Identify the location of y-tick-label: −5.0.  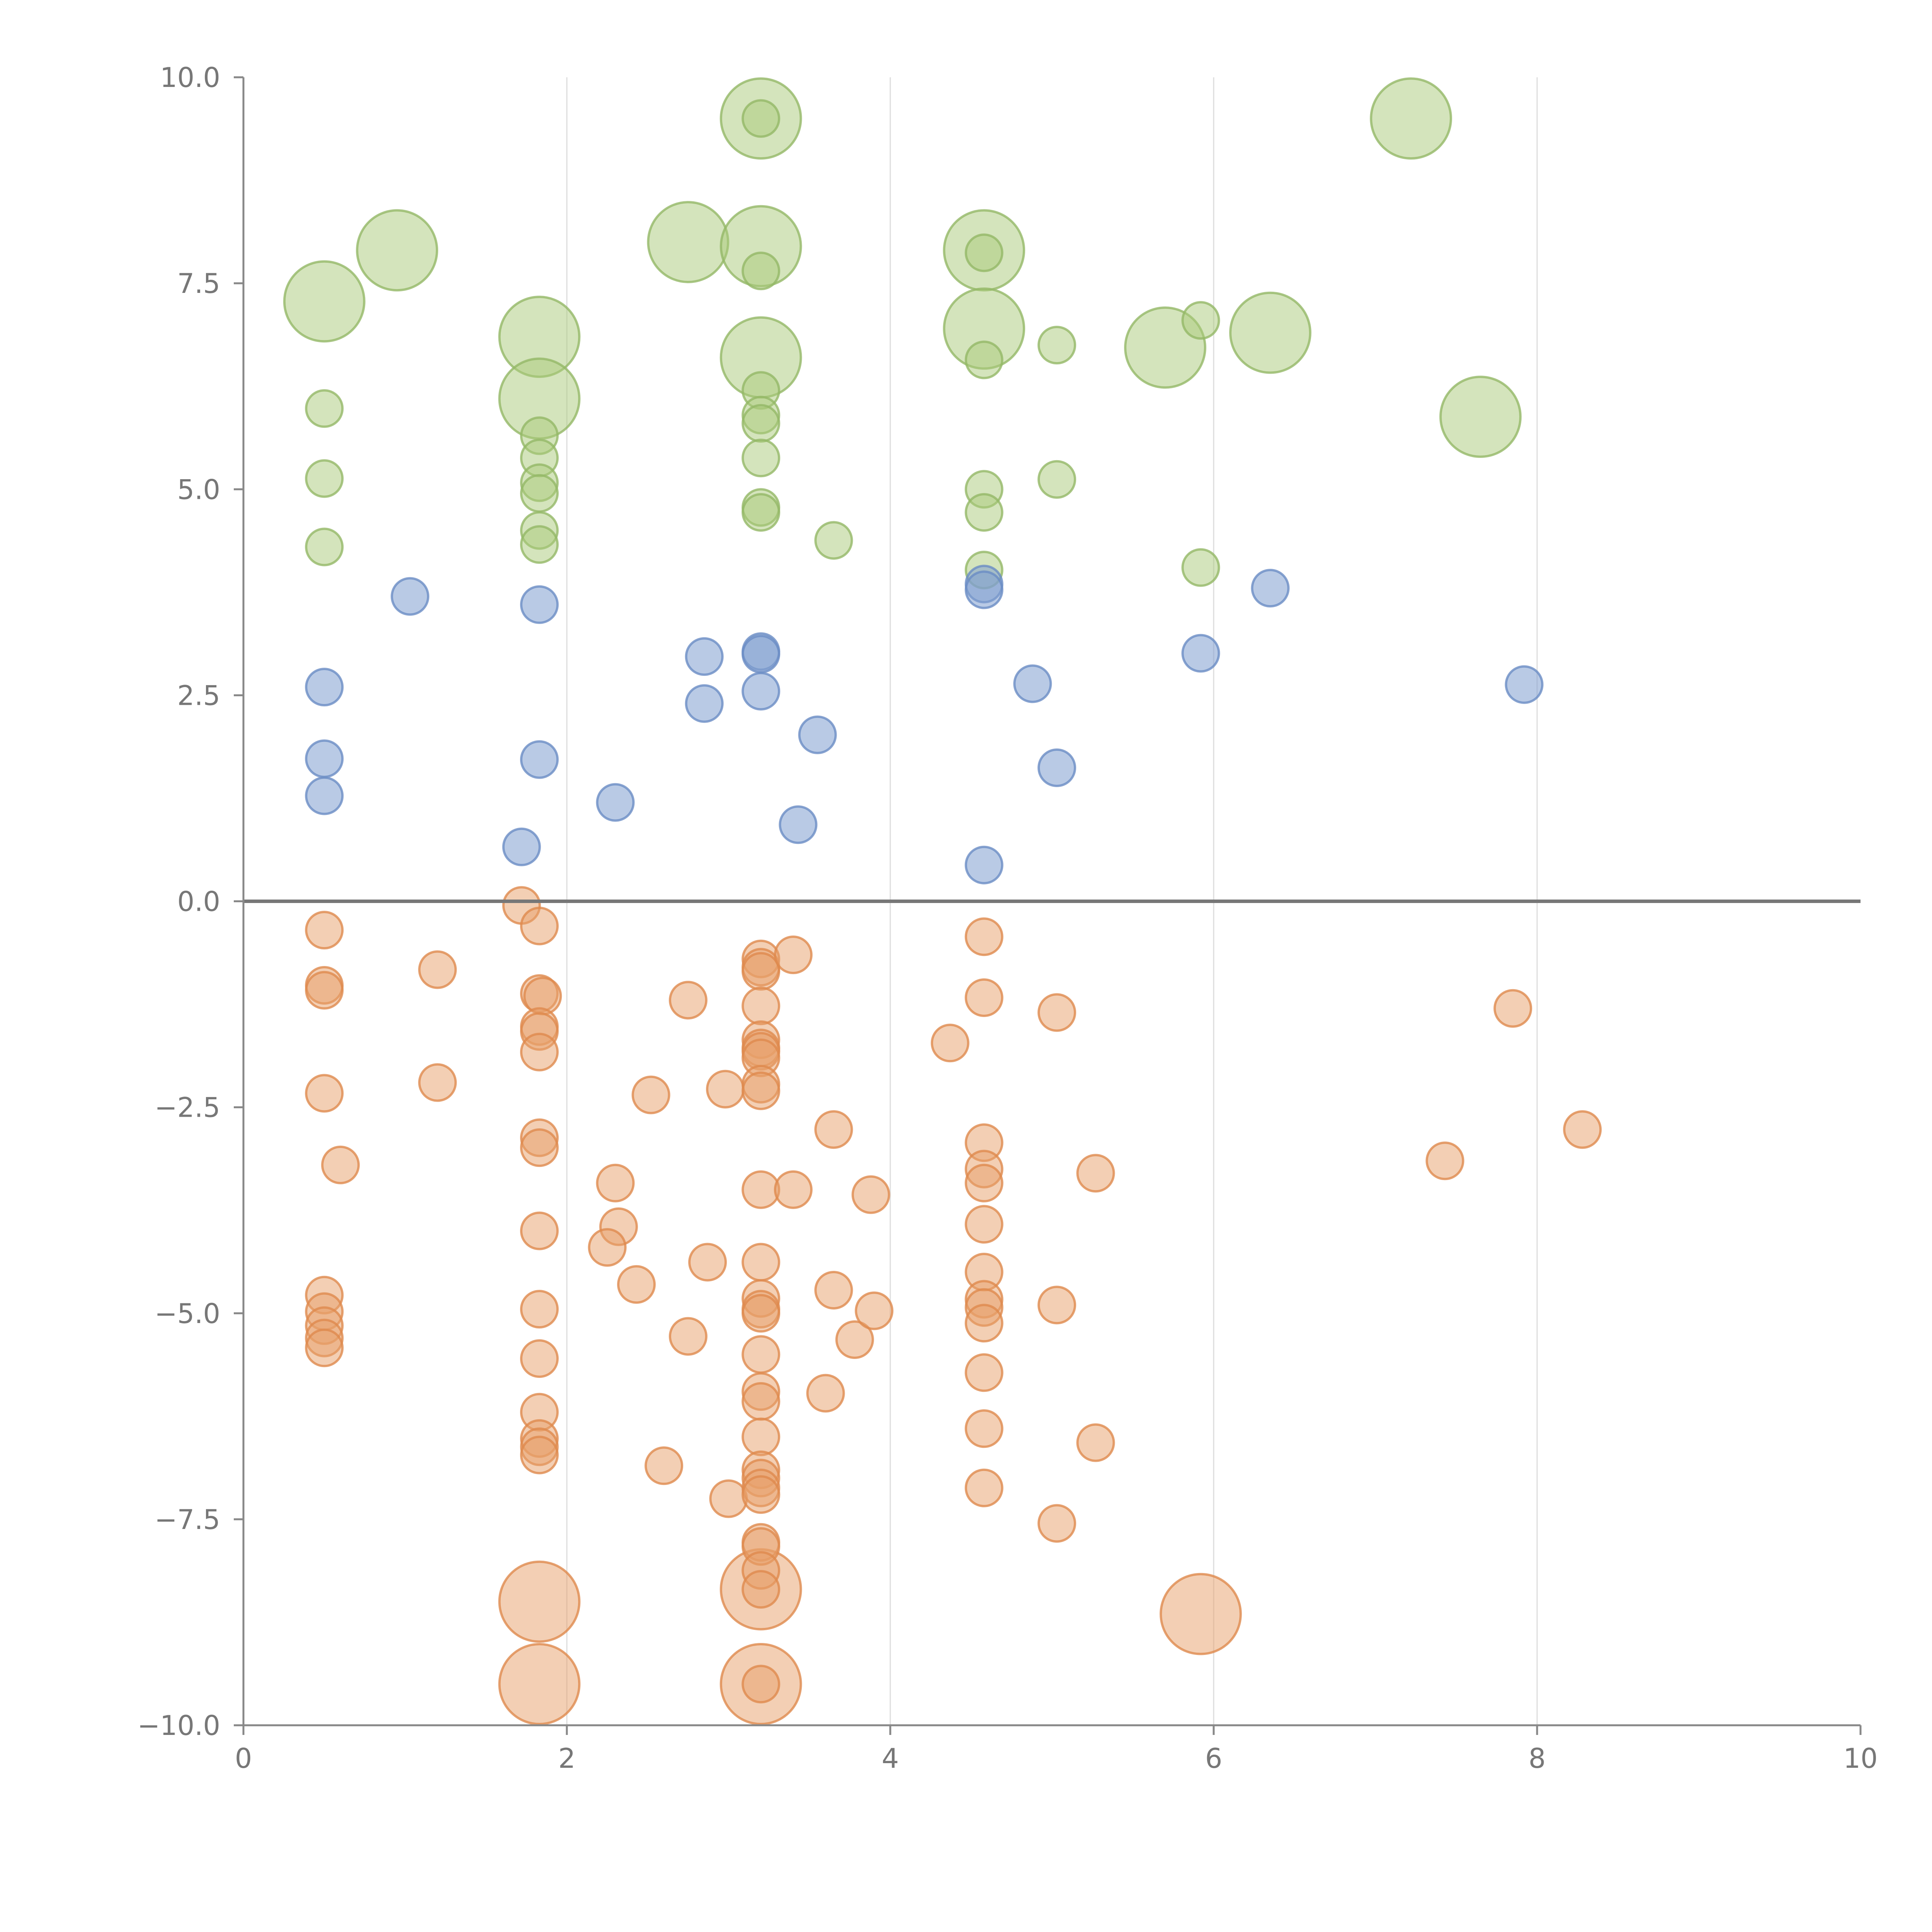
(188, 1314).